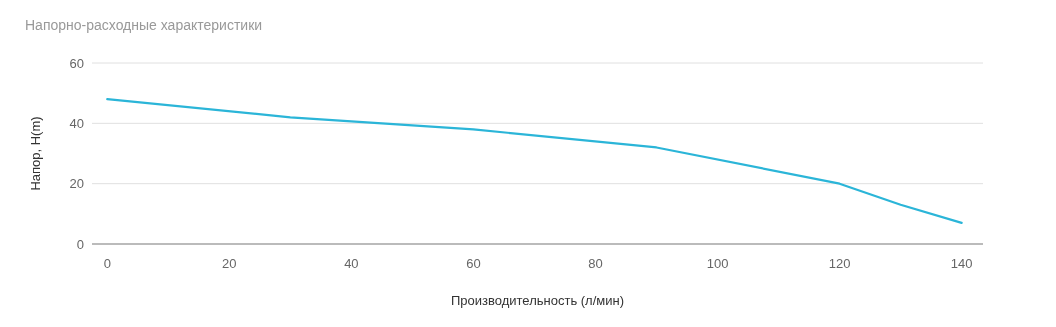 The width and height of the screenshot is (1056, 327). Describe the element at coordinates (80, 244) in the screenshot. I see `y-tick-label: 0` at that location.